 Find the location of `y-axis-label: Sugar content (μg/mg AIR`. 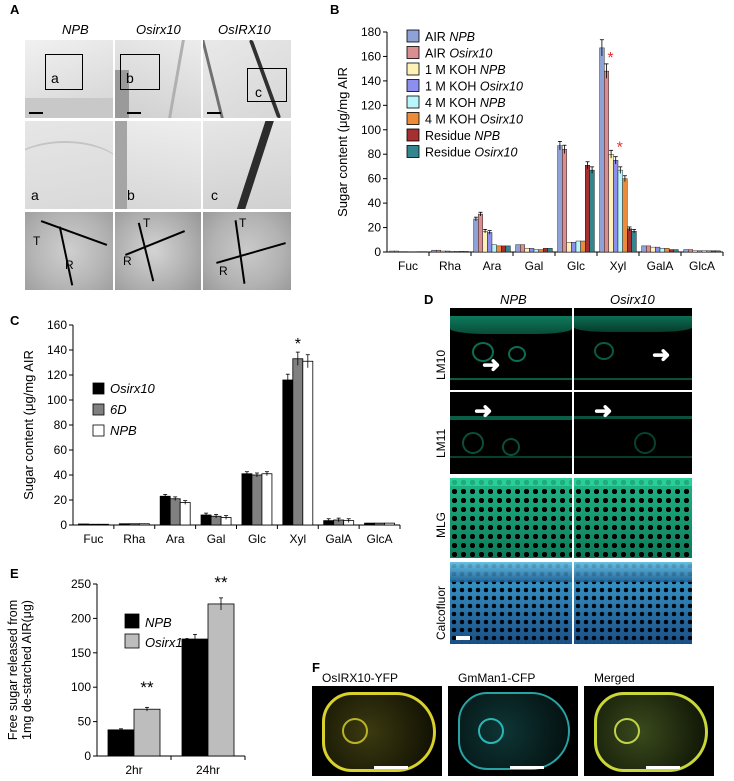

y-axis-label: Sugar content (μg/mg AIR is located at coordinates (342, 142).